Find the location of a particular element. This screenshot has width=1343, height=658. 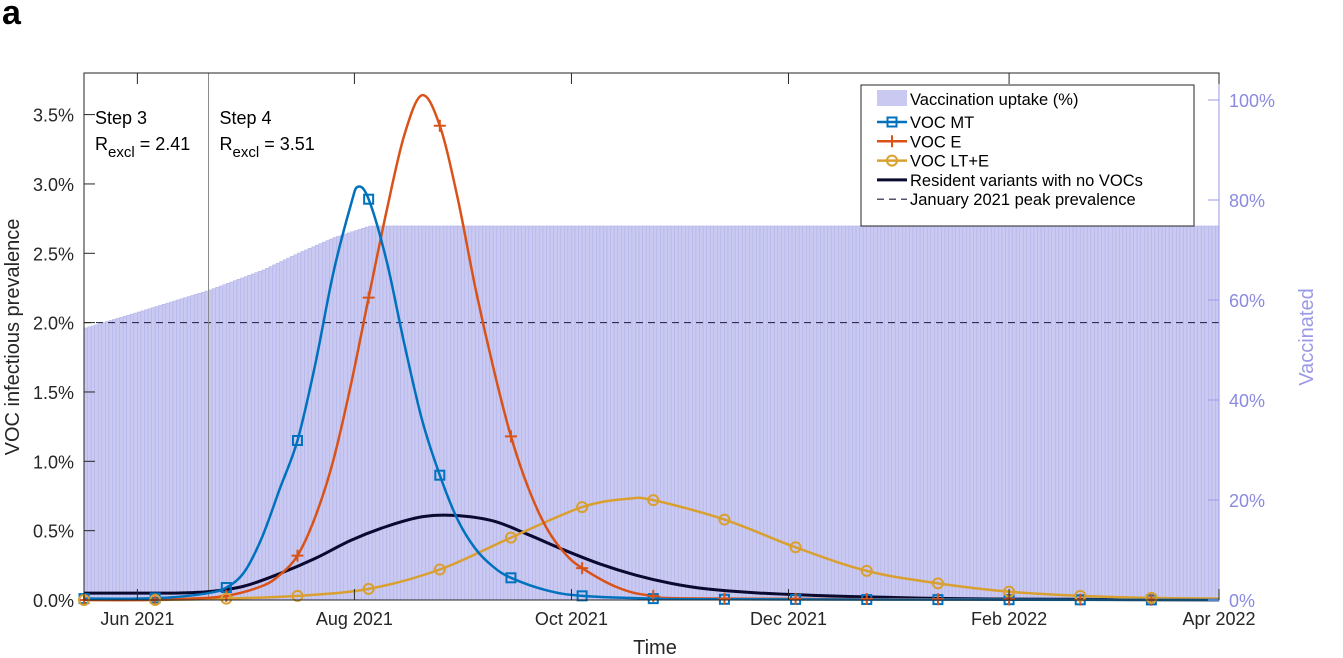

y-tick-label: 2.5% is located at coordinates (53, 254).